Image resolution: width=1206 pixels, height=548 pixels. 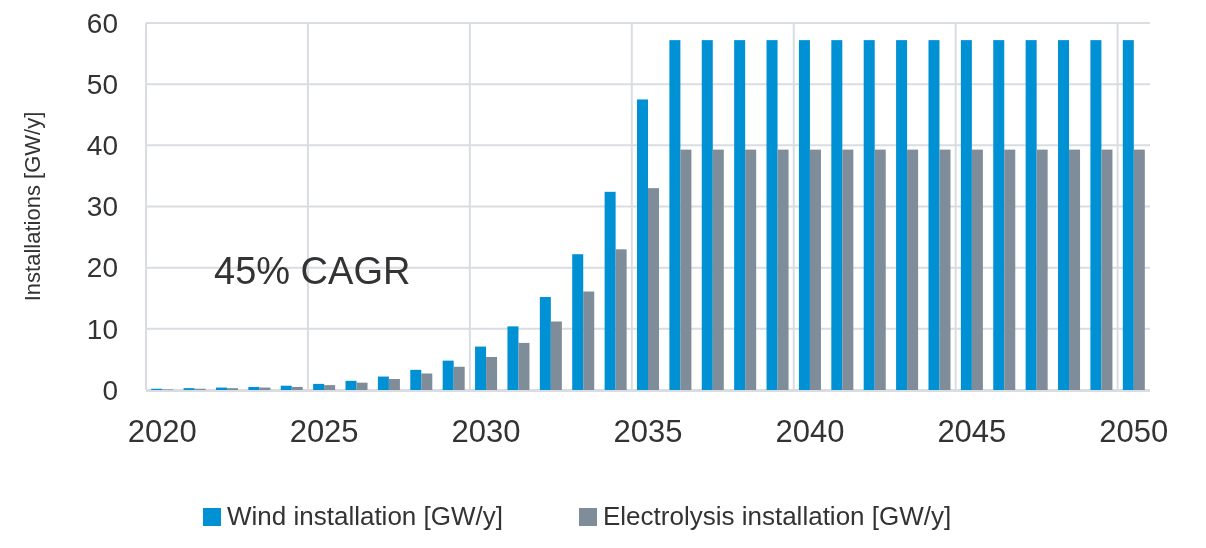 What do you see at coordinates (32, 206) in the screenshot?
I see `y-axis-title: Installations [GW/y]` at bounding box center [32, 206].